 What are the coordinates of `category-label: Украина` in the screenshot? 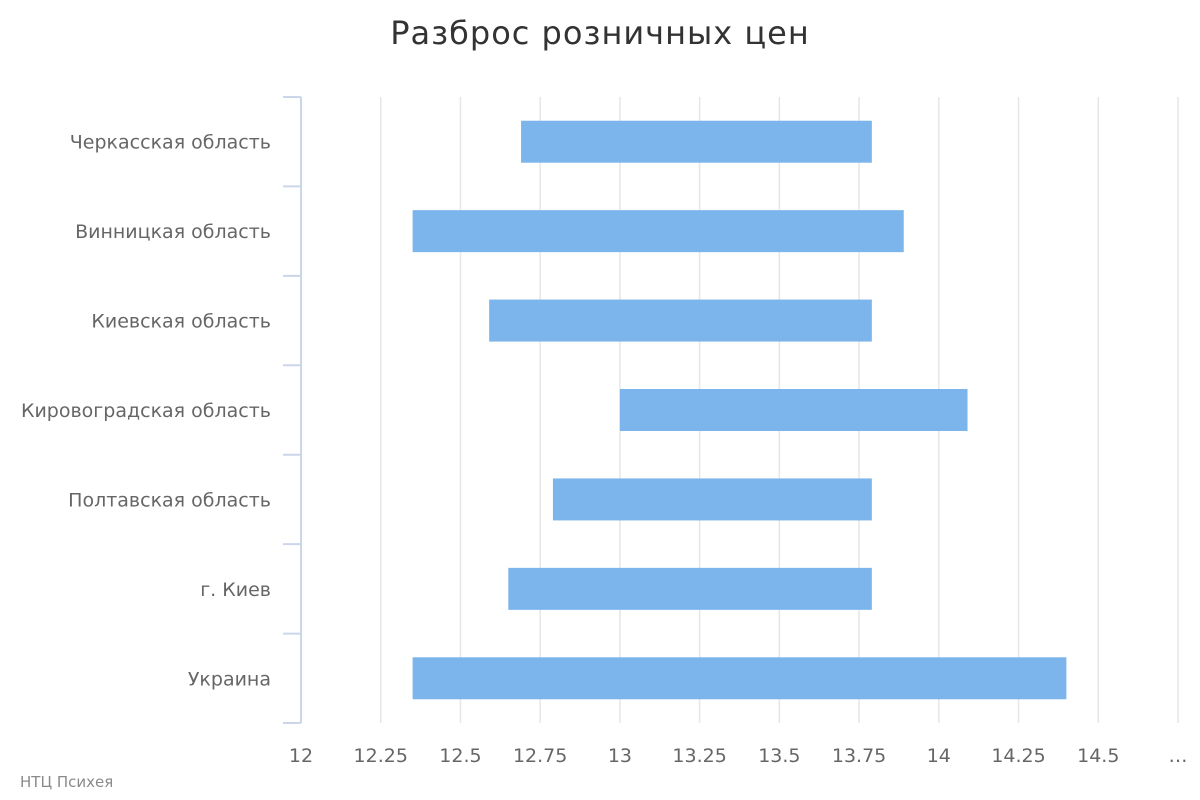 It's located at (229, 679).